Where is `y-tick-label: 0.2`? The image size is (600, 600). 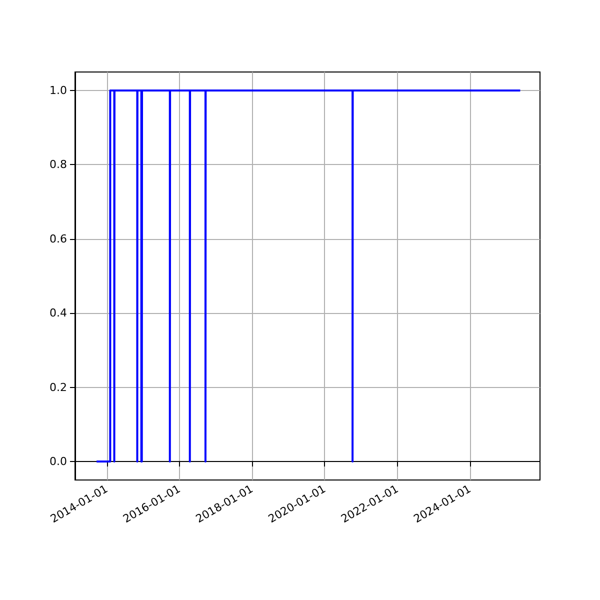 y-tick-label: 0.2 is located at coordinates (58, 387).